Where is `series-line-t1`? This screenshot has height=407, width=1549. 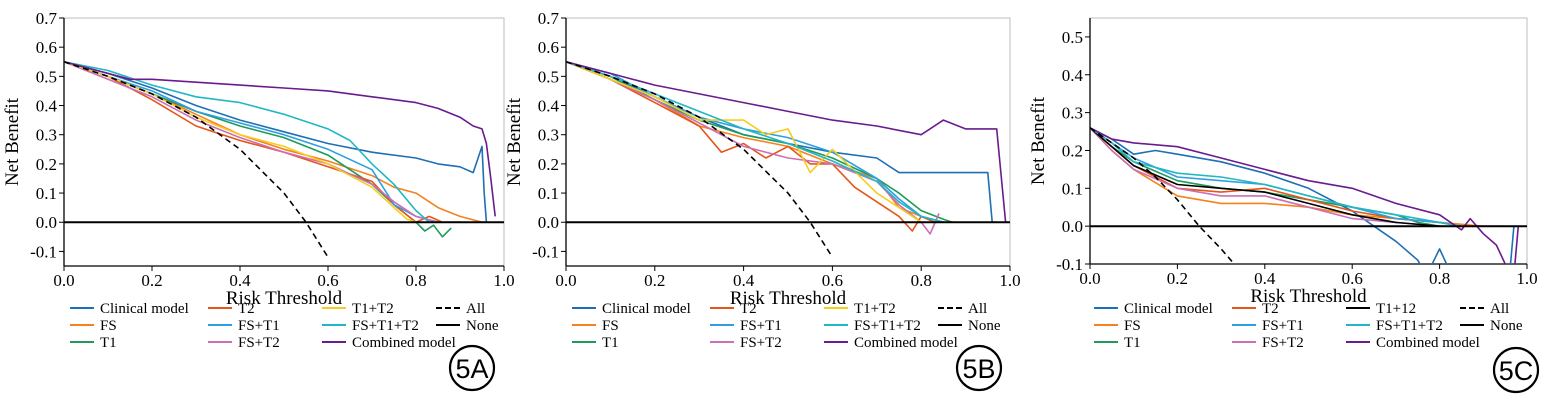 series-line-t1 is located at coordinates (258, 149).